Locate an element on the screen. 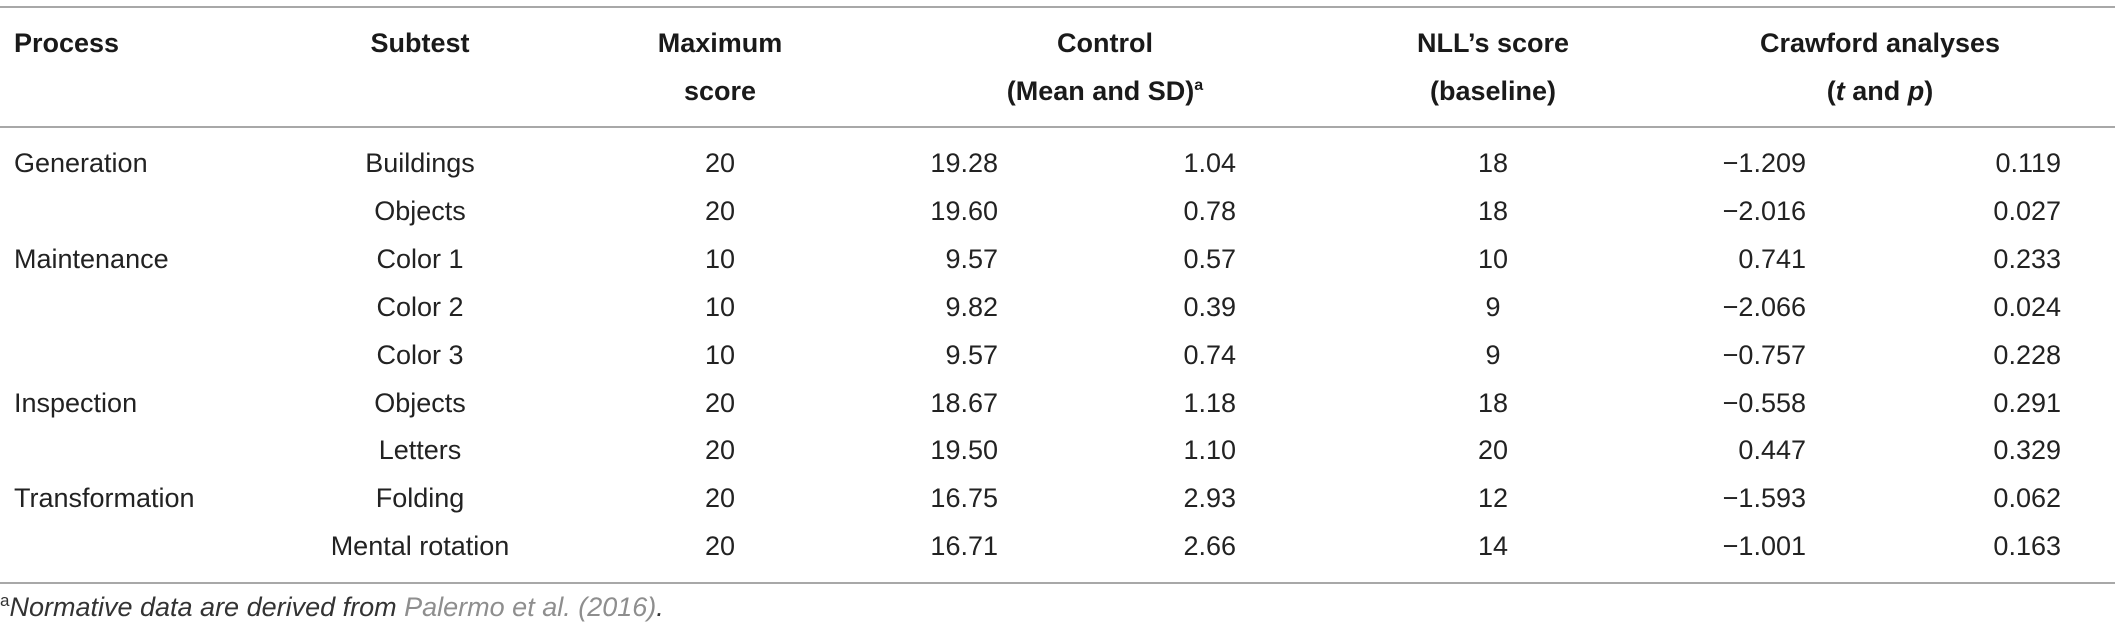  cell-crawford-p: 0.163 is located at coordinates (2027, 546).